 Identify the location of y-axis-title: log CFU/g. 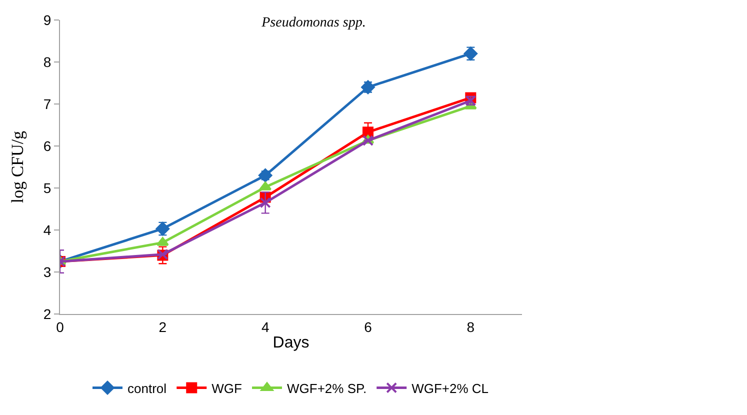
(17, 167).